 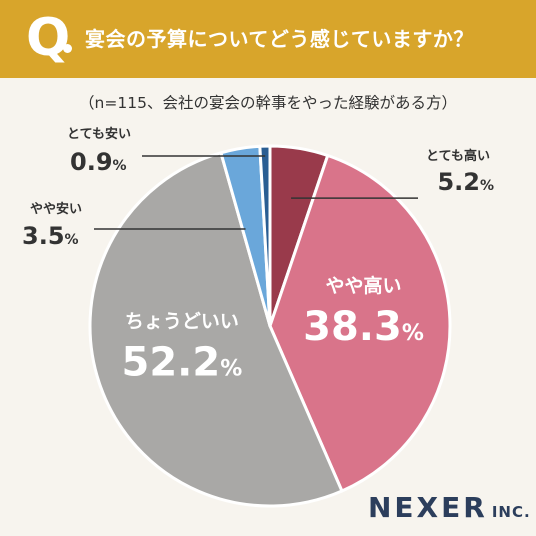 What do you see at coordinates (181, 363) in the screenshot?
I see `slice-3-value: 52.2%` at bounding box center [181, 363].